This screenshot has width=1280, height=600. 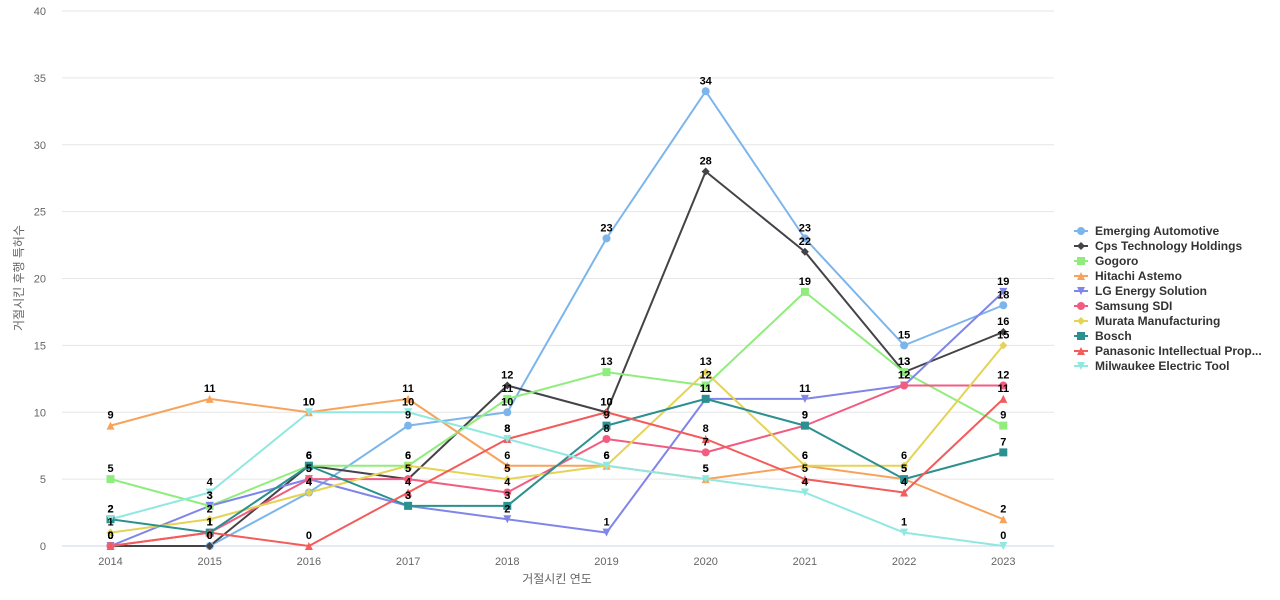 I want to click on y-tick-label: 15, so click(x=40, y=346).